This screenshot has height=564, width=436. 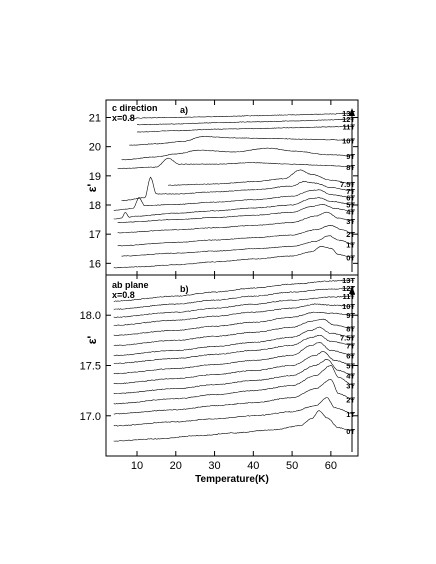 I want to click on x-tick-label: 40, so click(x=253, y=466).